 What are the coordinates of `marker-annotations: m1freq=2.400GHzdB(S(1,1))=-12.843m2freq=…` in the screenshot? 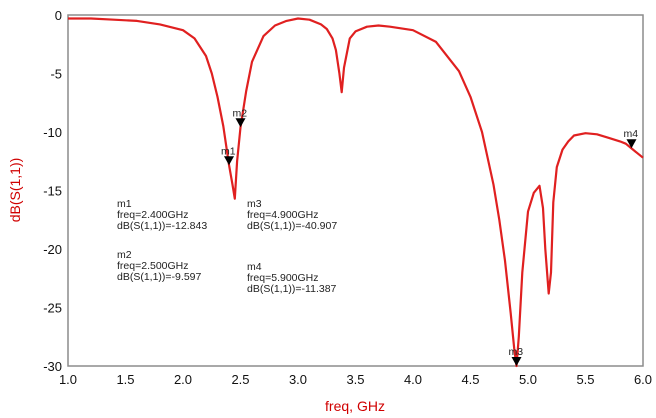 It's located at (227, 246).